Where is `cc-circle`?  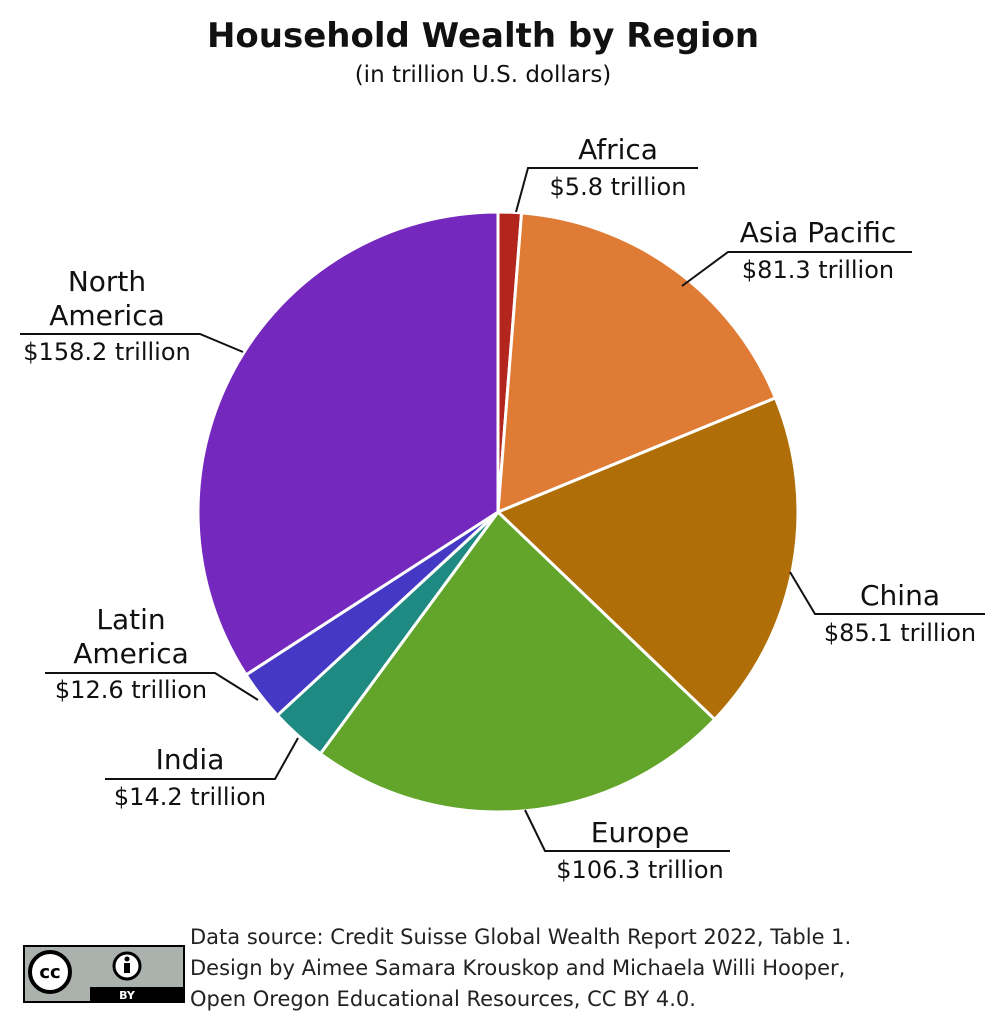 cc-circle is located at coordinates (50, 972).